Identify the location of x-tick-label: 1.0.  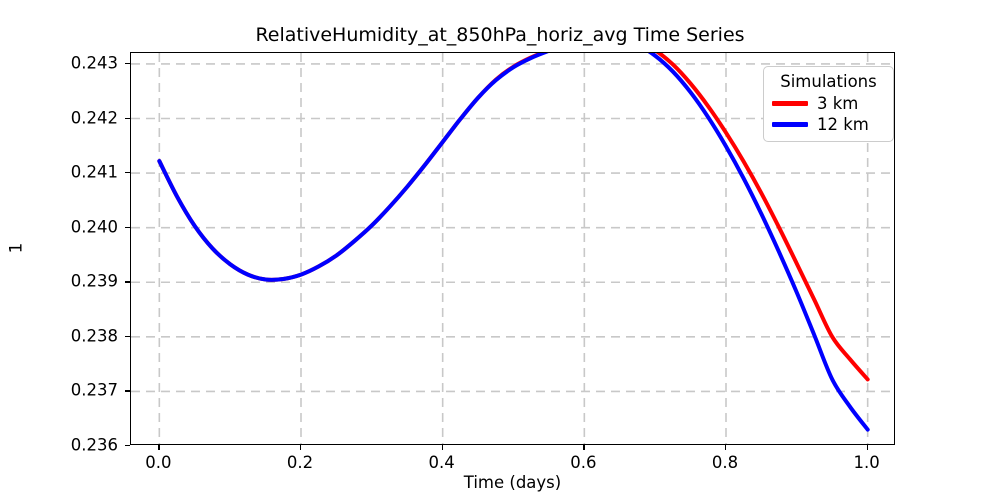
(866, 462).